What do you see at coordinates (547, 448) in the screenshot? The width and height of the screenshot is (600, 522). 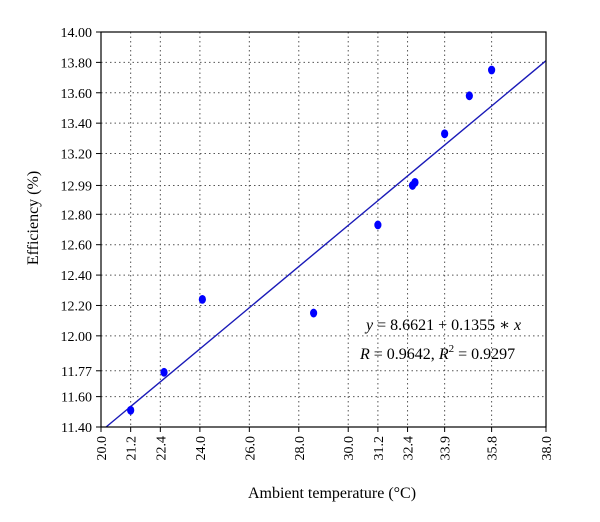 I see `x-tick-label: 38.0` at bounding box center [547, 448].